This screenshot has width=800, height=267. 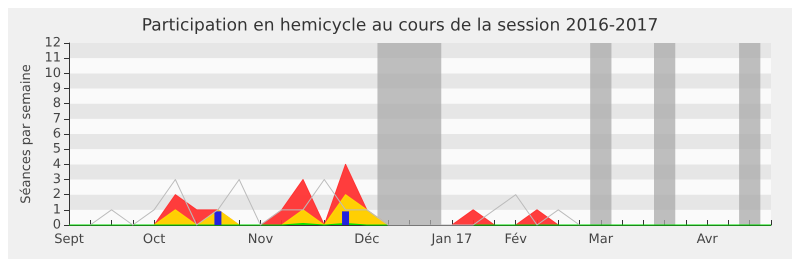 I want to click on y-tick-label: 0, so click(x=56, y=225).